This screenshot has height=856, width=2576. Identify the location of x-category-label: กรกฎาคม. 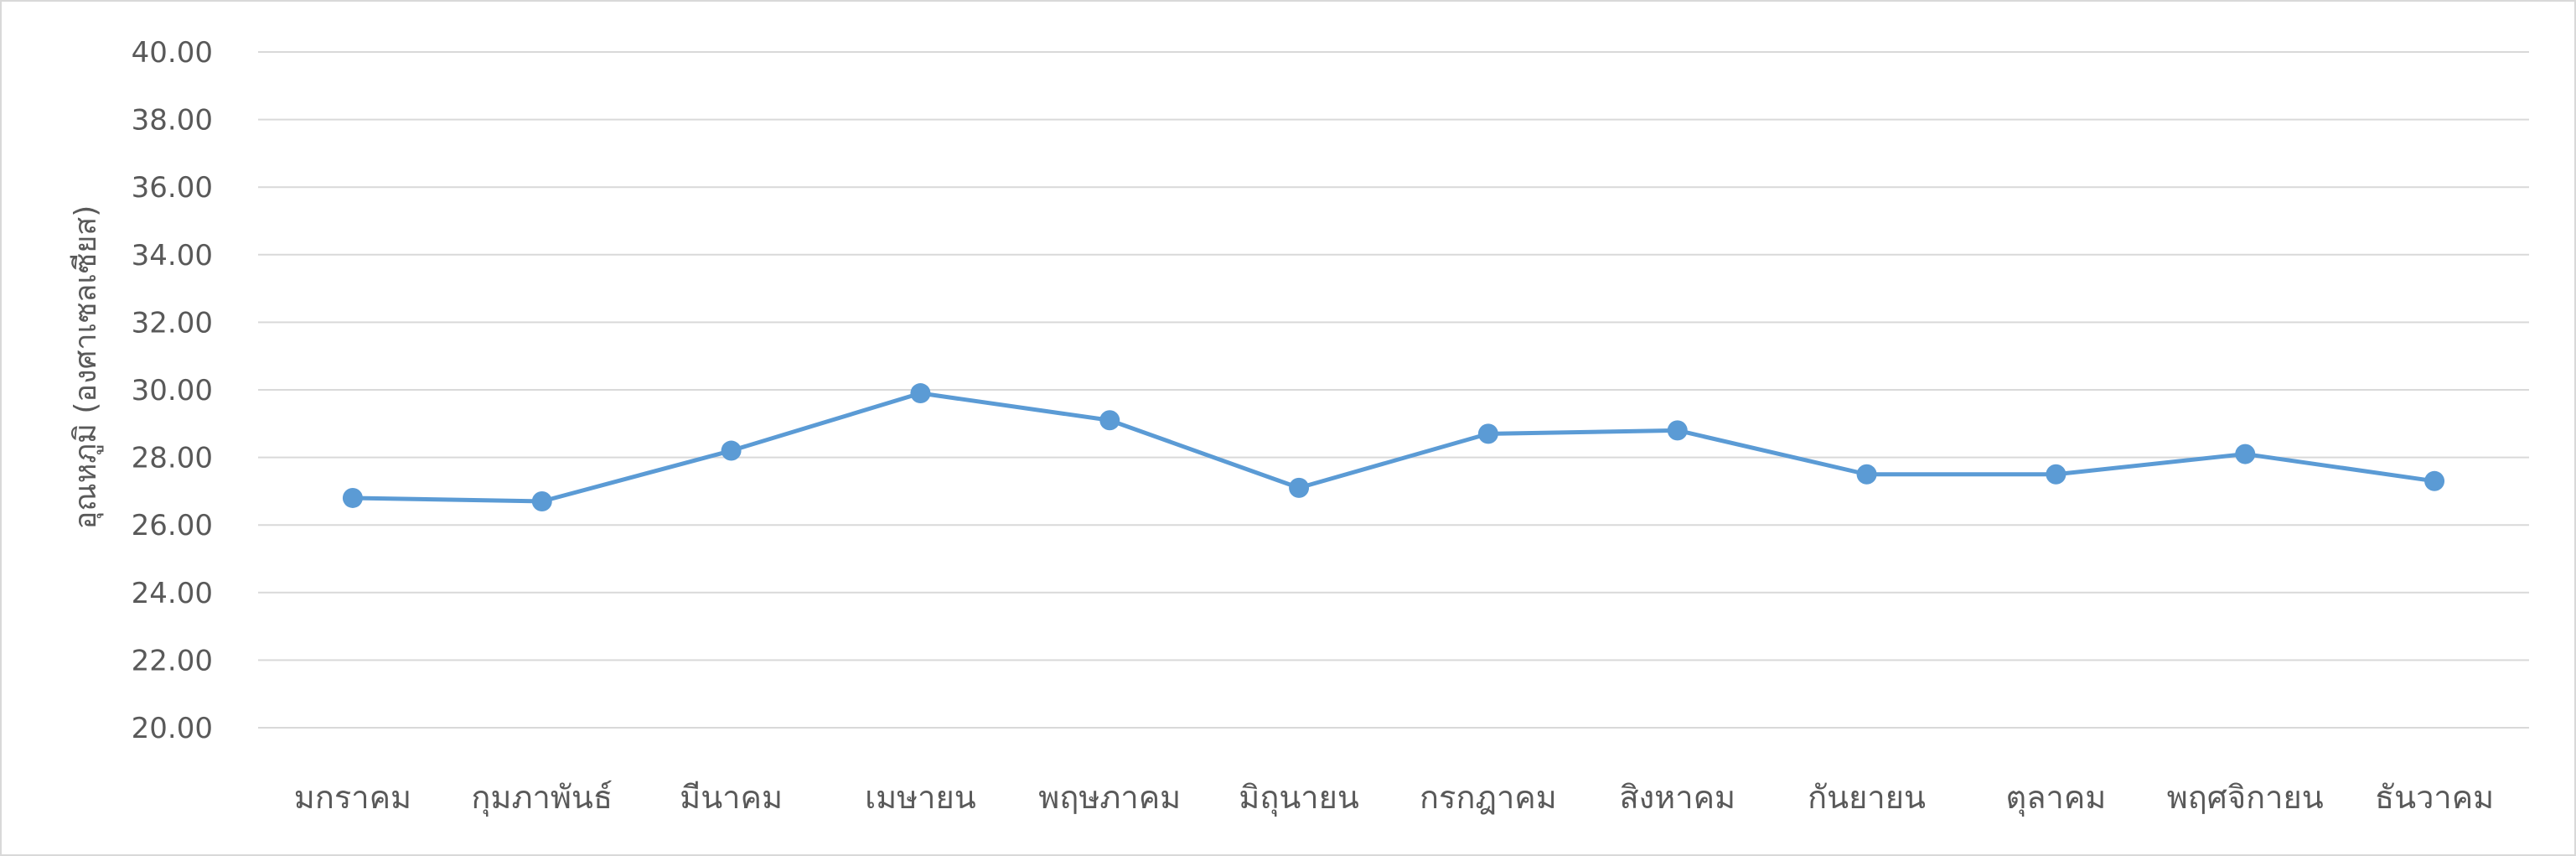
(1488, 797).